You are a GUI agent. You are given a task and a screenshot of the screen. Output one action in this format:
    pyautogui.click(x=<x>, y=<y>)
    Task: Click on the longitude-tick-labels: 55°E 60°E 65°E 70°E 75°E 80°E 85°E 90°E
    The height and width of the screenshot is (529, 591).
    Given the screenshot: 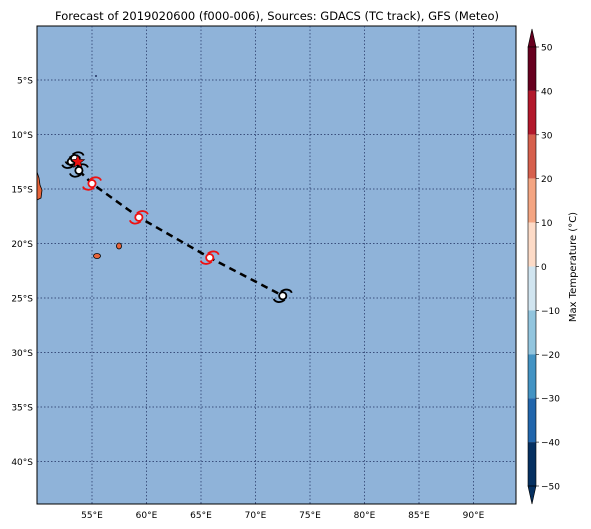 What is the action you would take?
    pyautogui.click(x=282, y=516)
    